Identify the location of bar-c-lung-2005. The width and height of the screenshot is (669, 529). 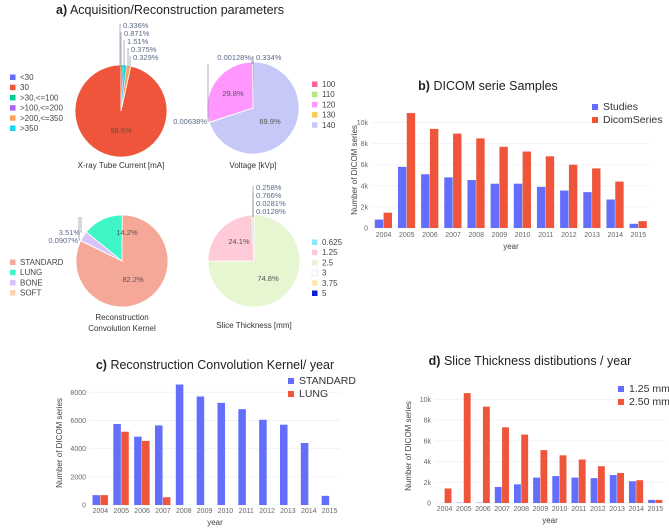
(125, 468).